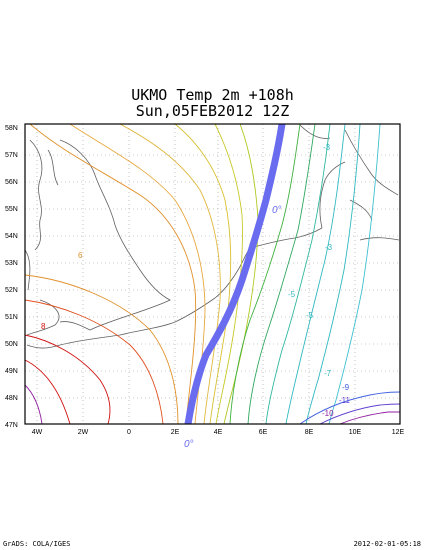 This screenshot has width=425, height=550. Describe the element at coordinates (11, 425) in the screenshot. I see `lat-label: 47N` at that location.